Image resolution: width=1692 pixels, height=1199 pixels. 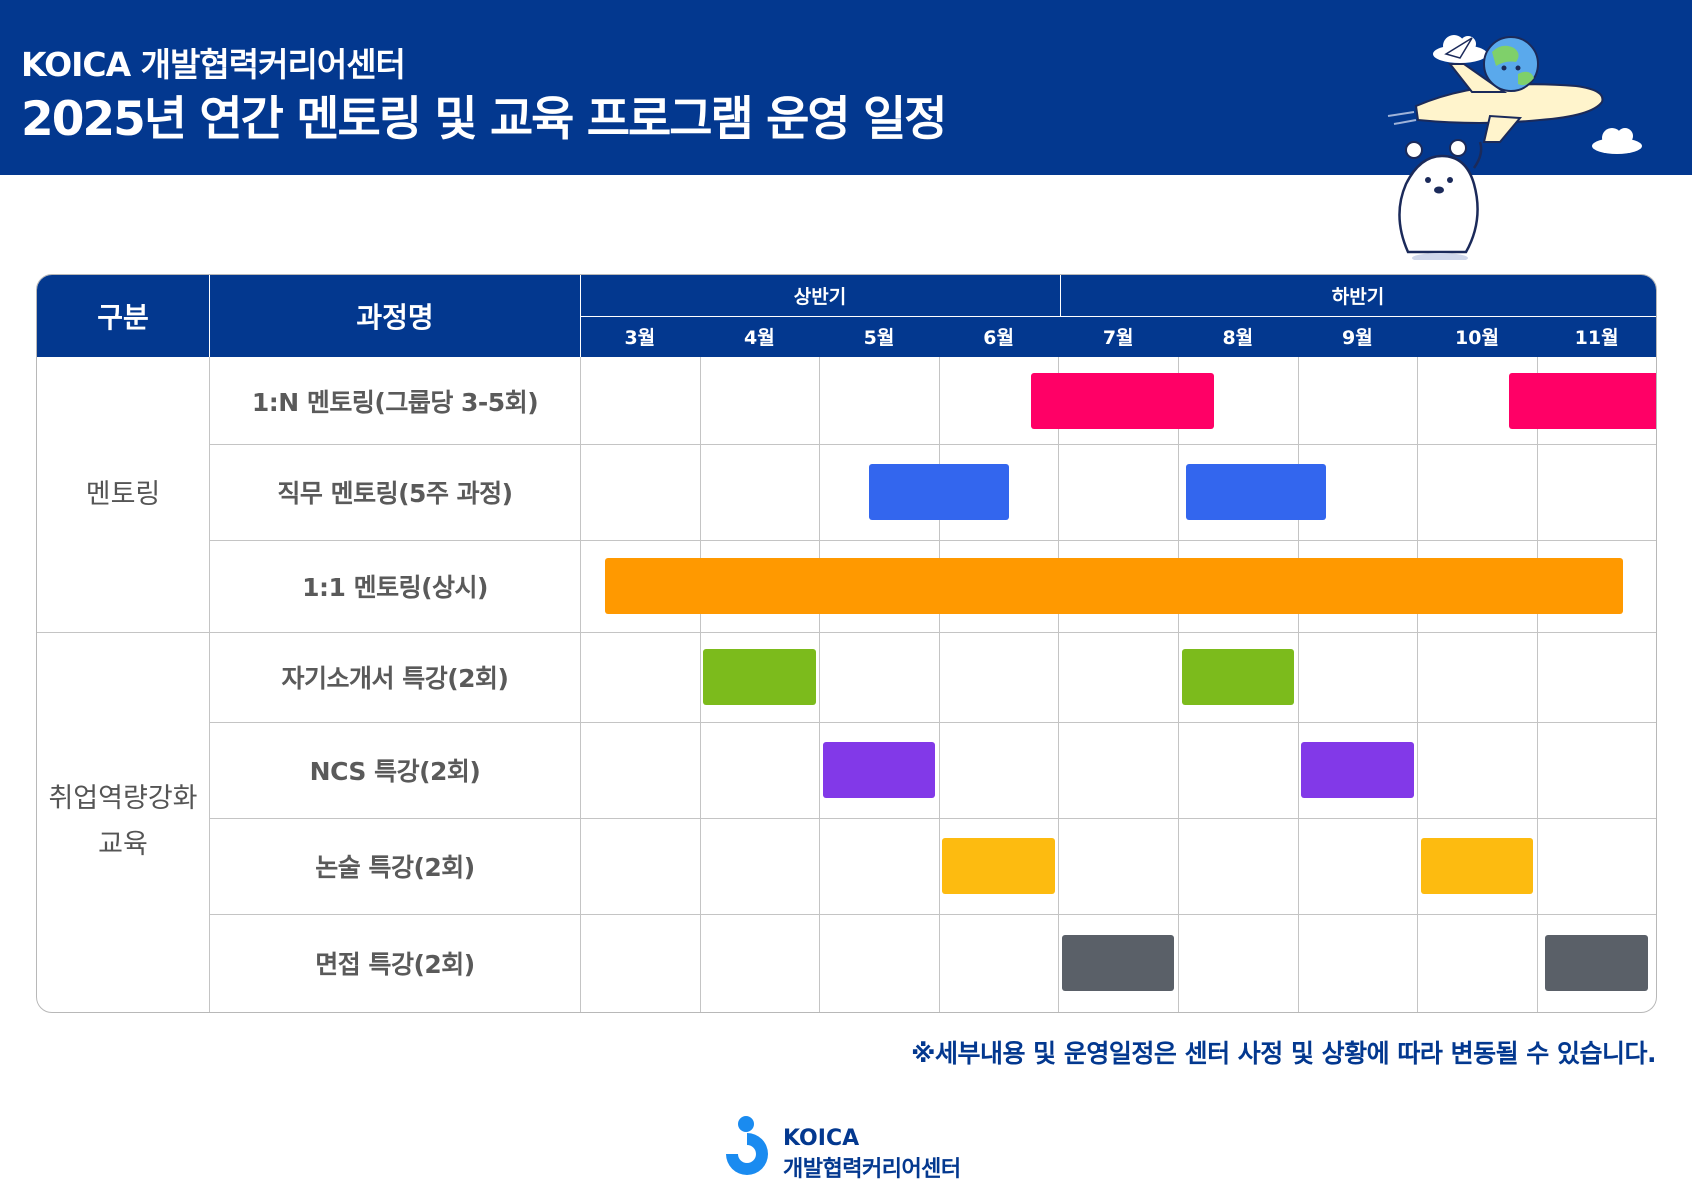 What do you see at coordinates (395, 964) in the screenshot?
I see `program-label: 면접 특강(2회)` at bounding box center [395, 964].